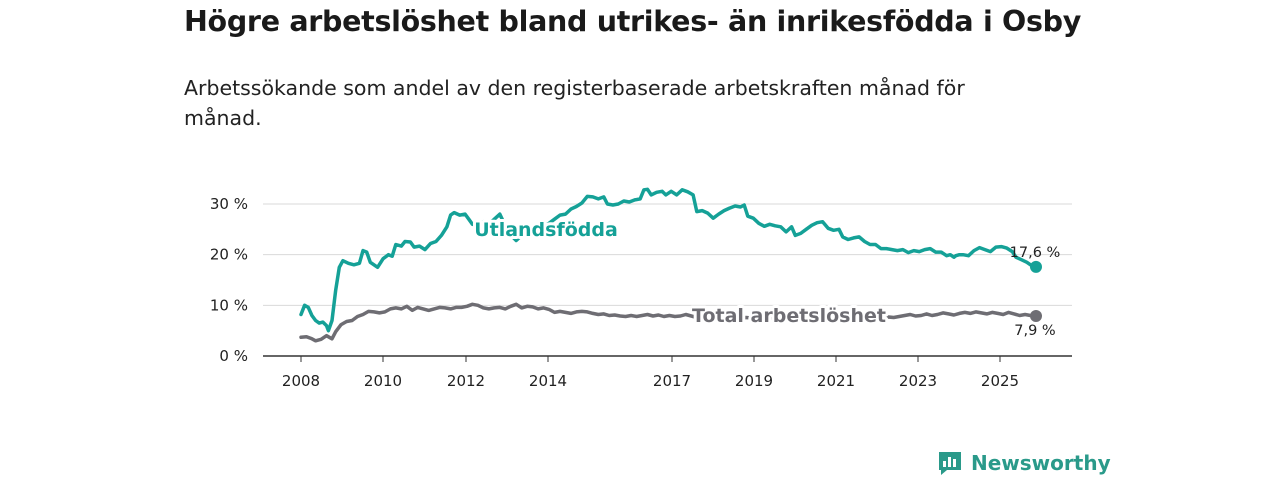 The image size is (1280, 480). What do you see at coordinates (466, 381) in the screenshot?
I see `x-tick-label: 2012` at bounding box center [466, 381].